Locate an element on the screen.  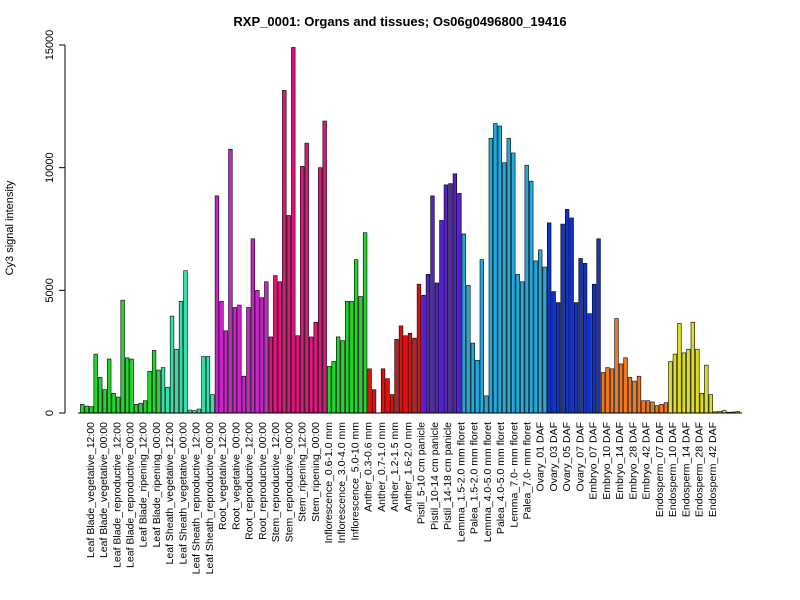
x-tick-label: Embryo_28 DAF is located at coordinates (633, 461).